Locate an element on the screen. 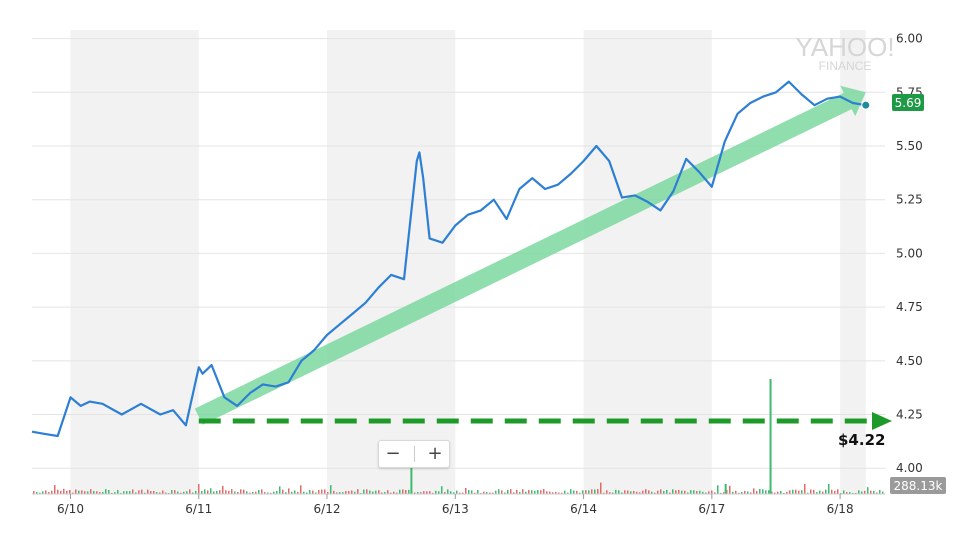  volume-spike is located at coordinates (725, 489).